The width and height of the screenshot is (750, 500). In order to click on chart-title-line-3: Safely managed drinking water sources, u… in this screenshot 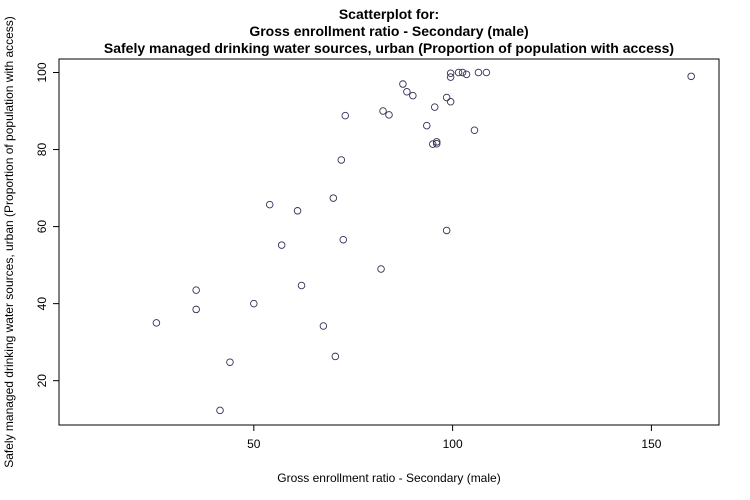, I will do `click(389, 48)`.